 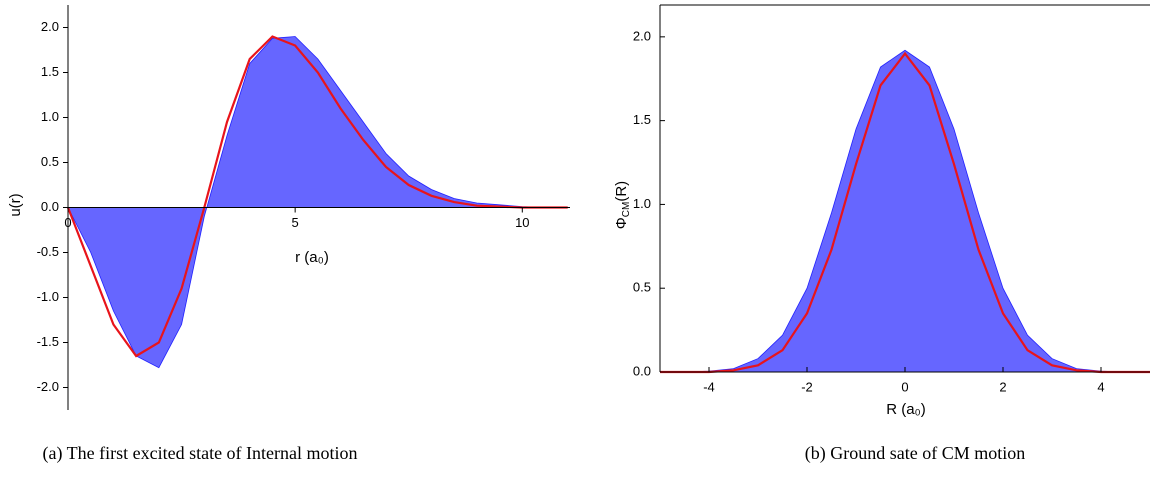 I want to click on x-tick-label: 10, so click(x=522, y=222).